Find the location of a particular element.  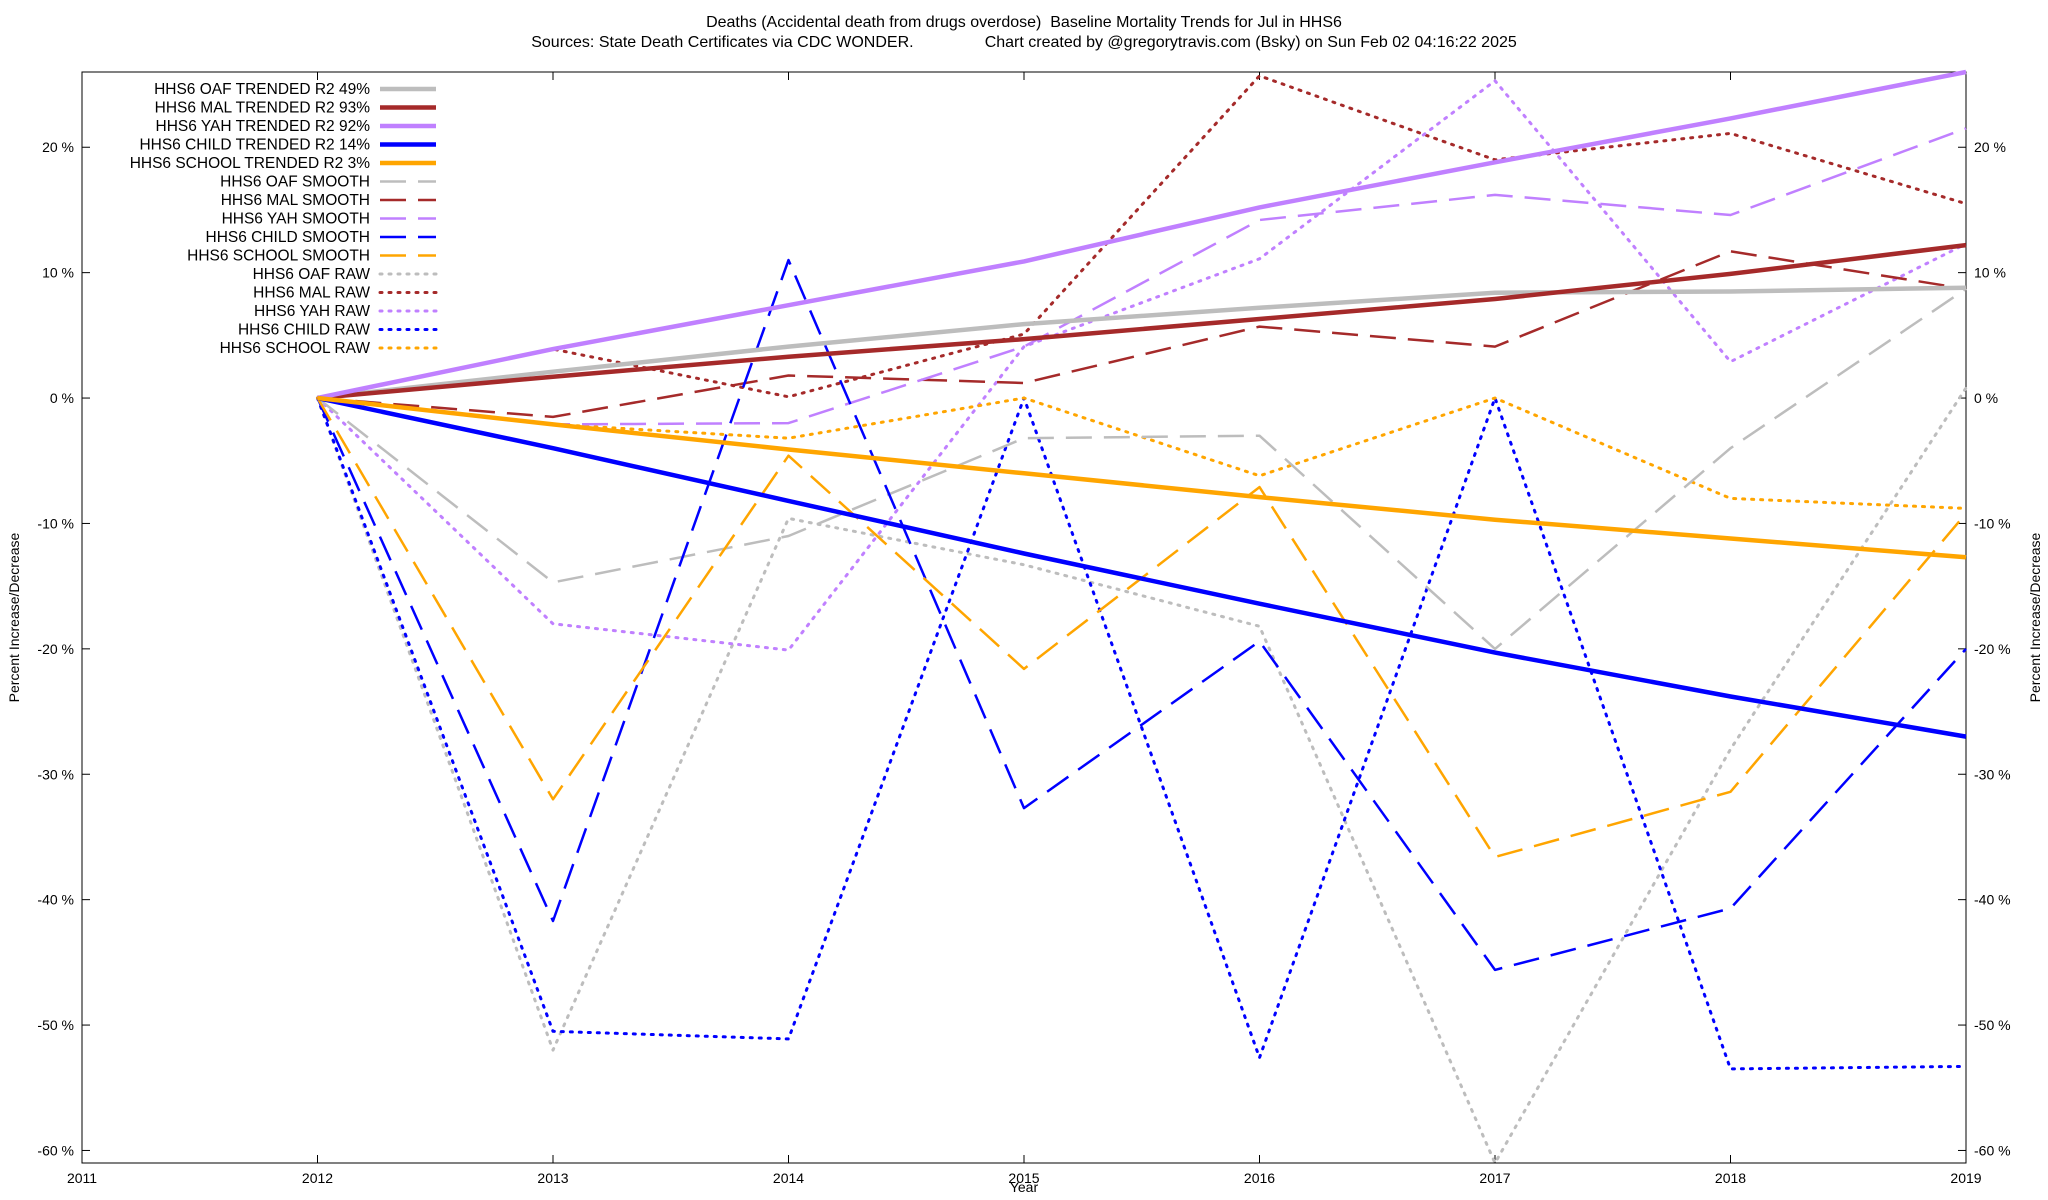

y-tick-label-right: -60 % is located at coordinates (1992, 1150).